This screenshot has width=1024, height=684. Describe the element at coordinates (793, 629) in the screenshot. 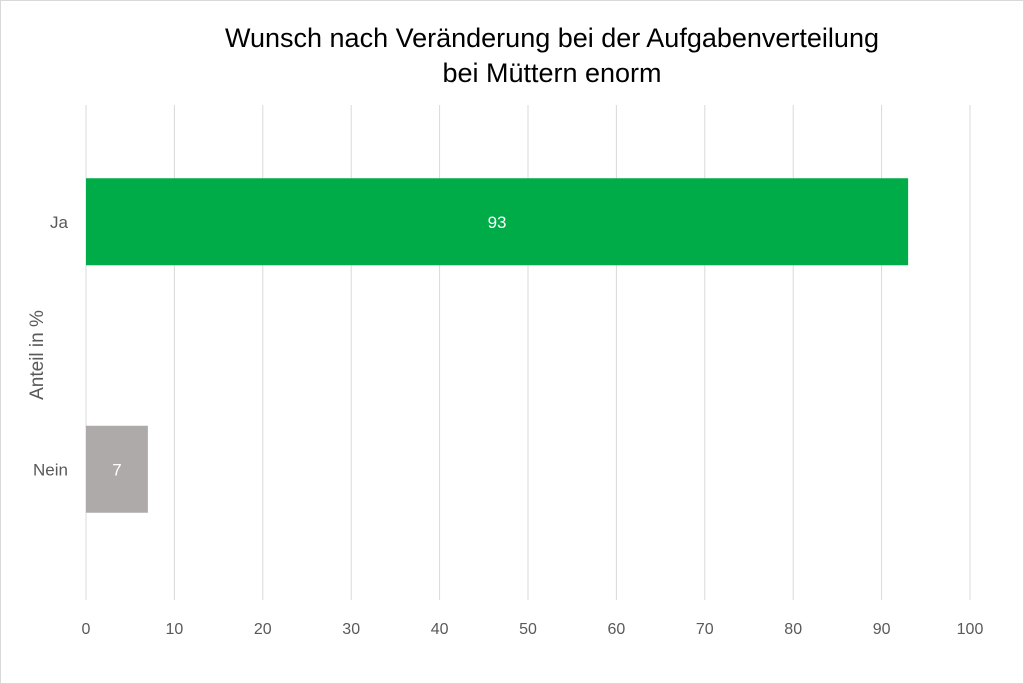

I see `x-tick-label: 80` at that location.